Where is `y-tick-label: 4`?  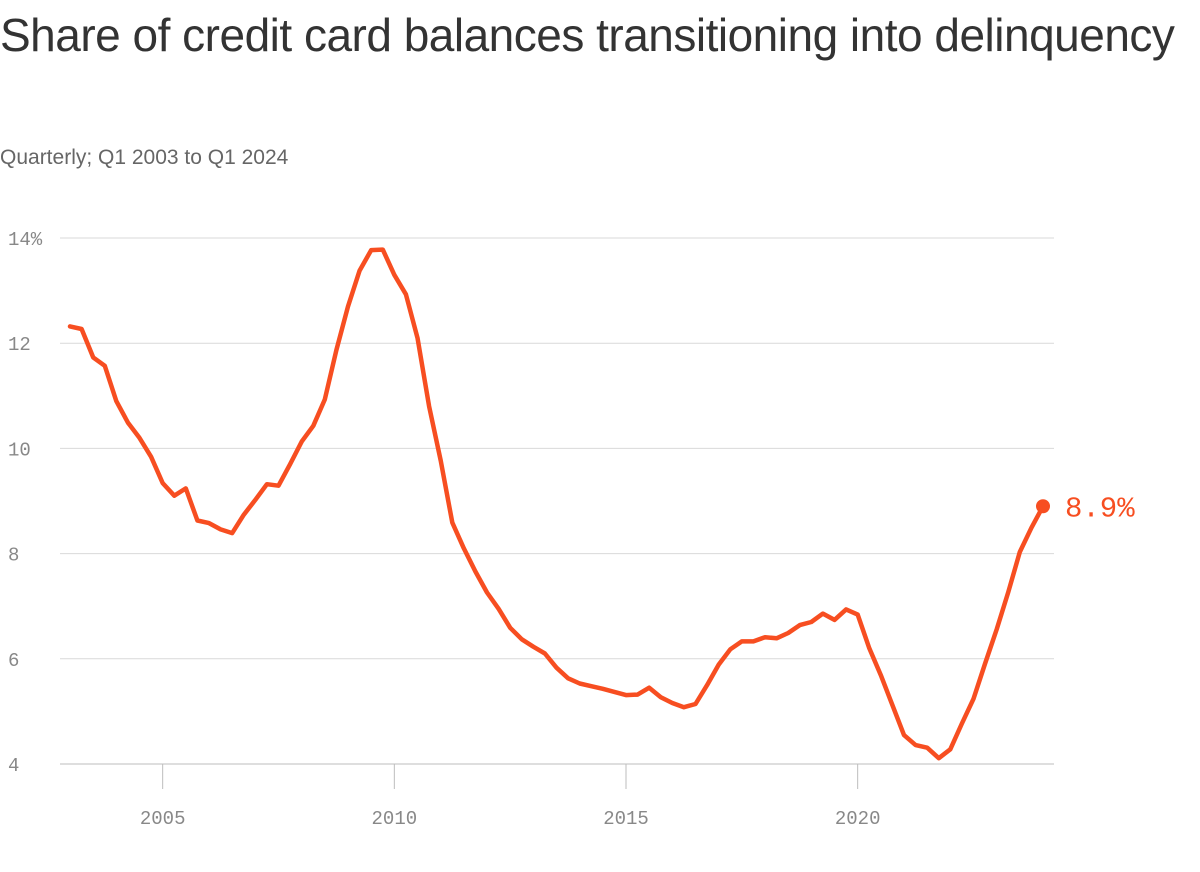
y-tick-label: 4 is located at coordinates (13, 766).